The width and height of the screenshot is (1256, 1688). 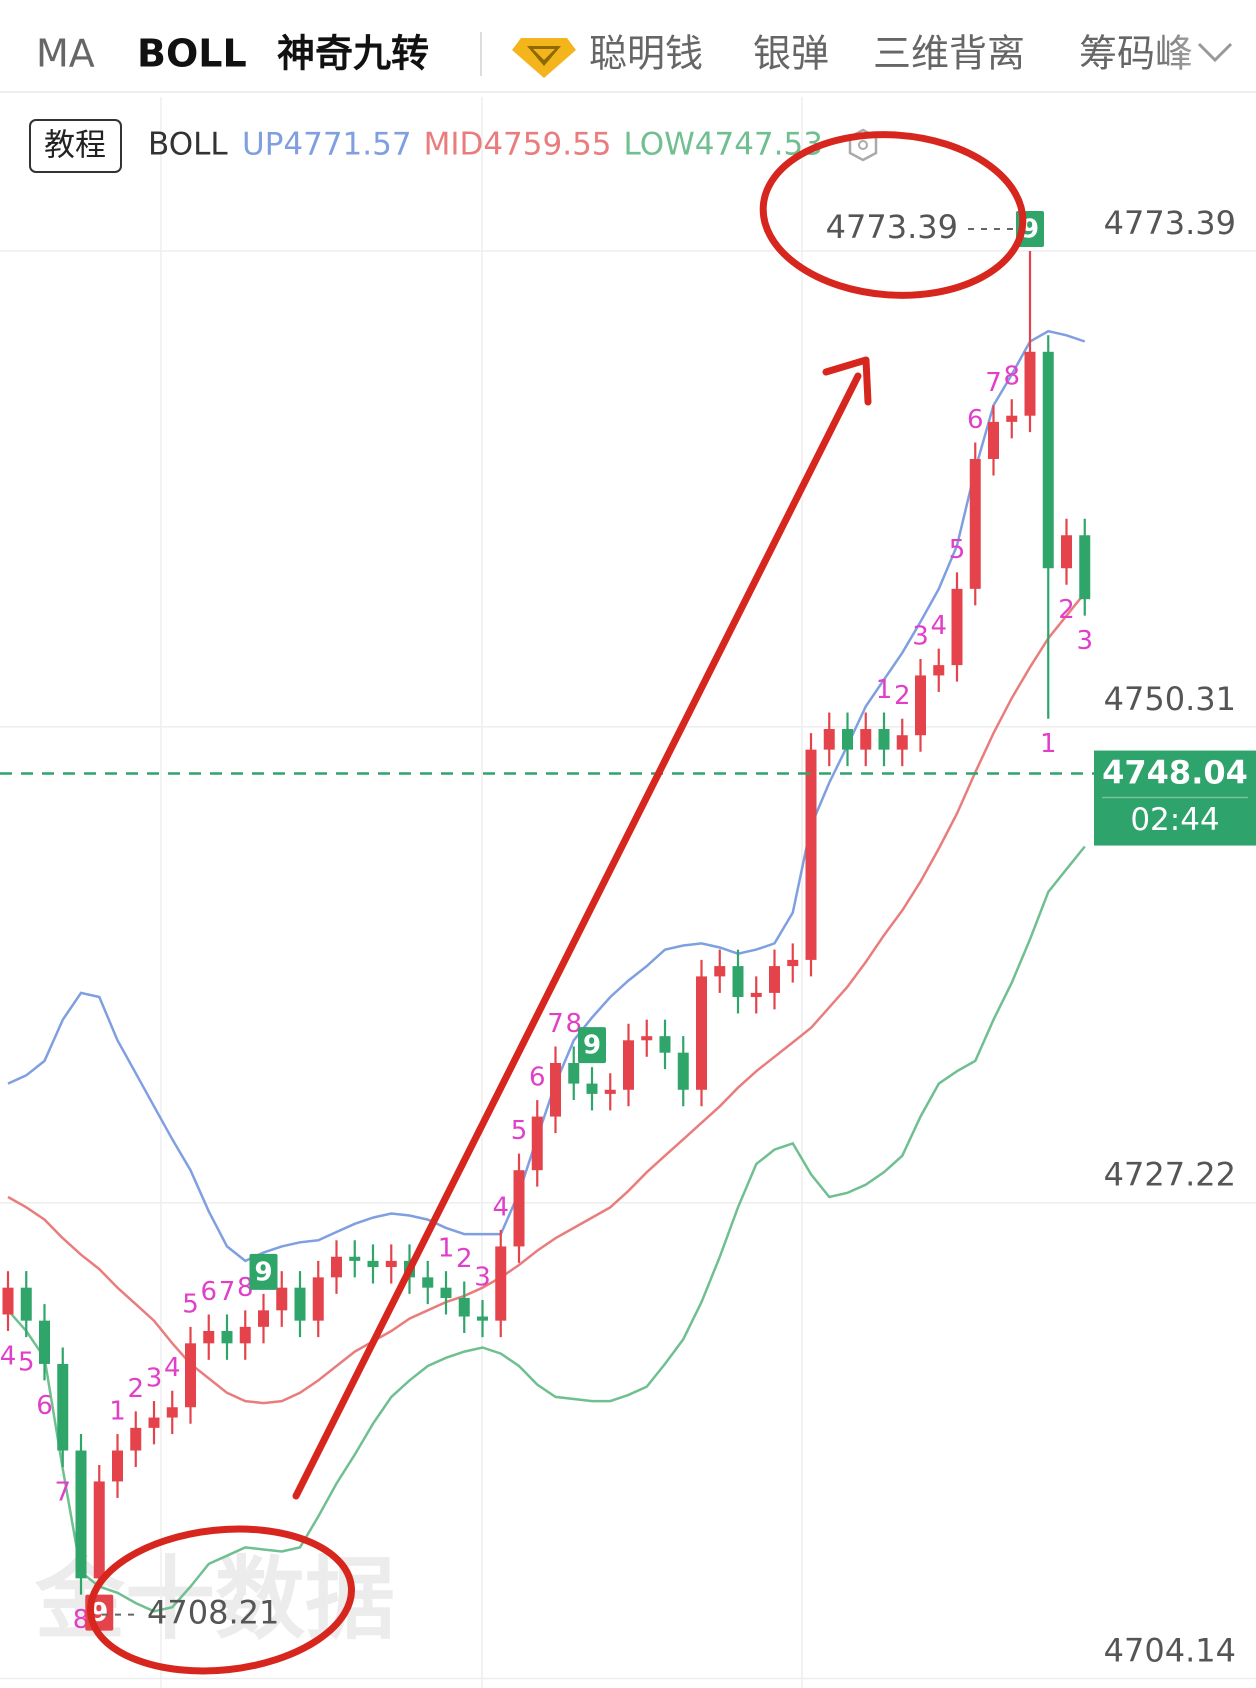 I want to click on tutorial-button, so click(x=75, y=146).